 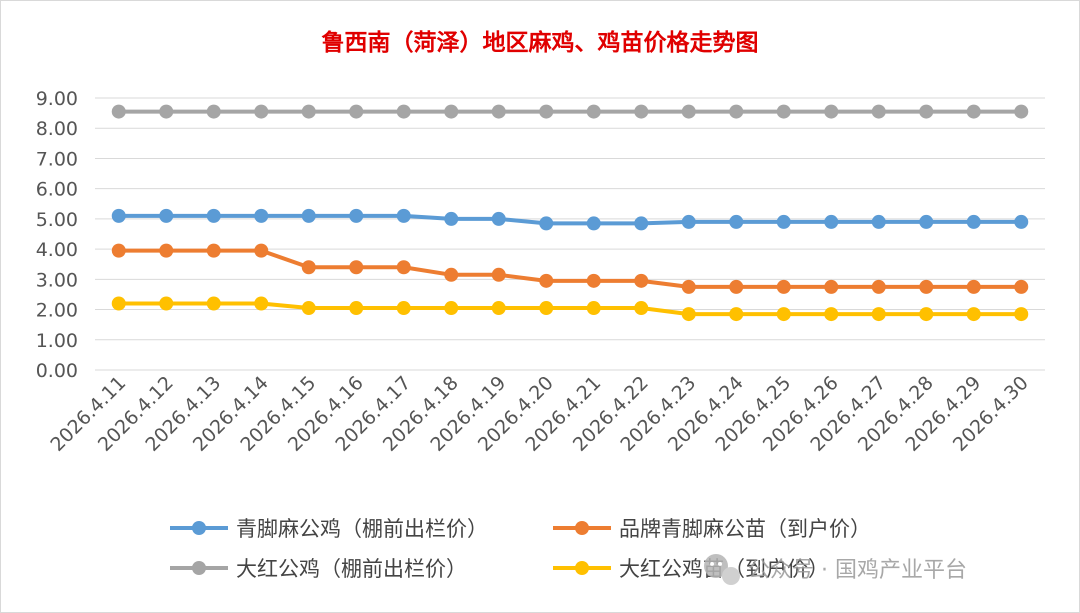 I want to click on y-tick-label: 2.00, so click(x=57, y=311).